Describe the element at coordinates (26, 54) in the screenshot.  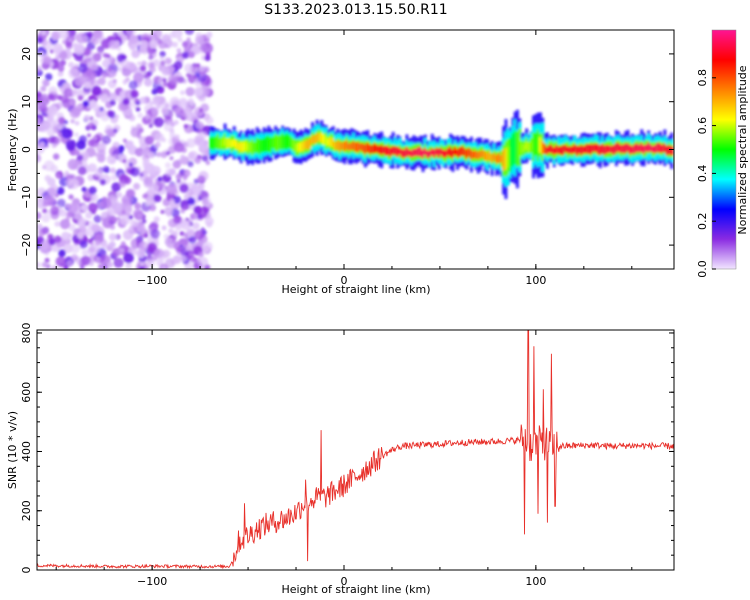
I see `y-tick-label: 20` at that location.